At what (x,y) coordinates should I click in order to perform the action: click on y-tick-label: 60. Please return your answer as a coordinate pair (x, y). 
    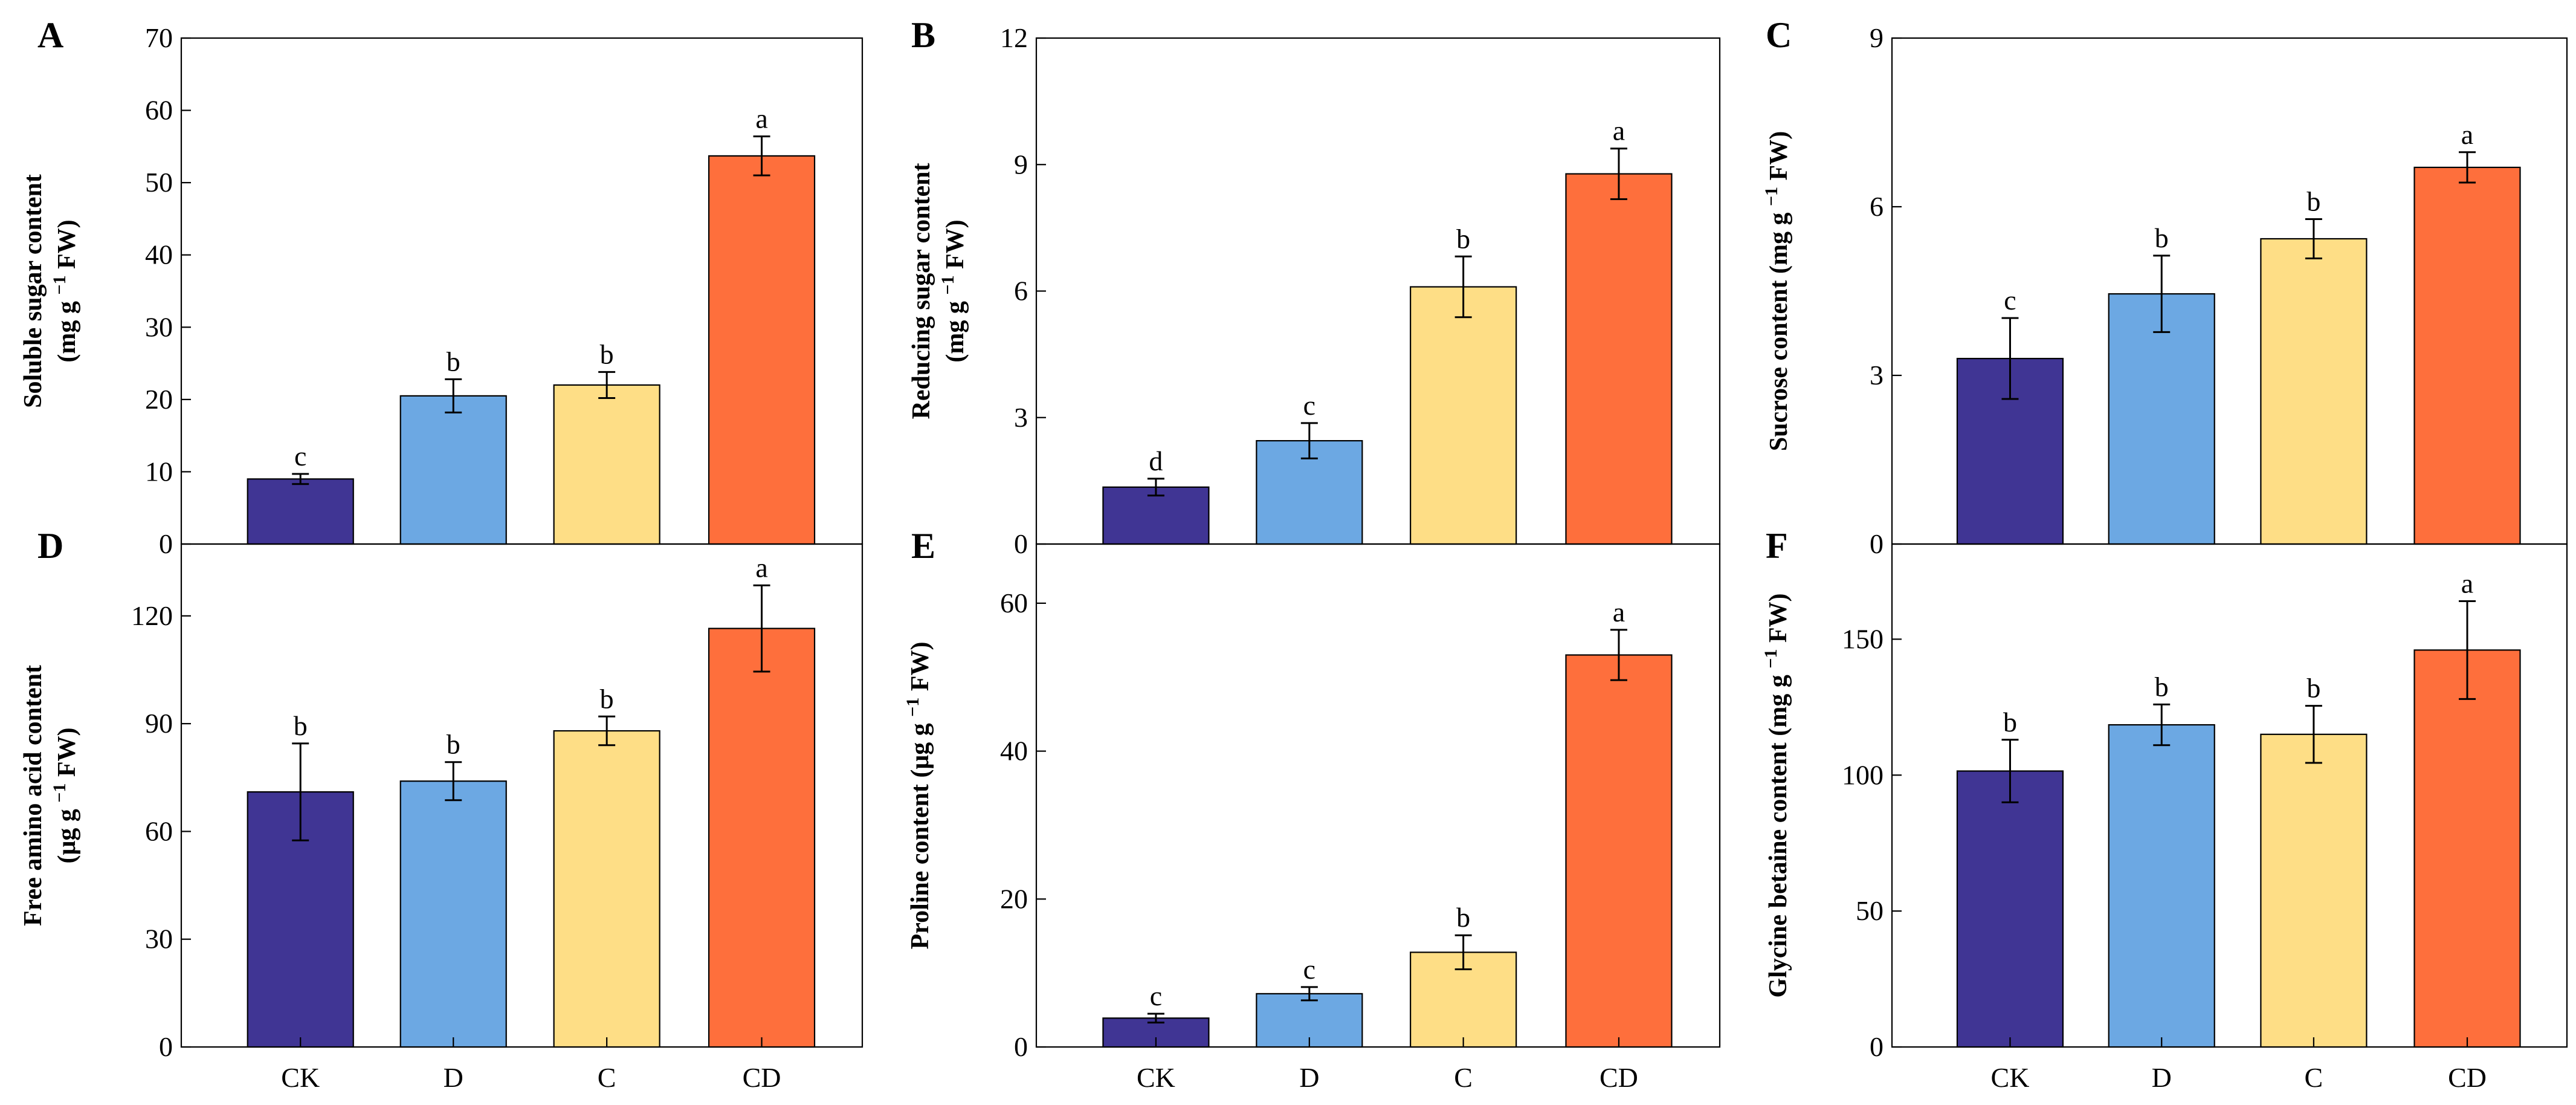
    Looking at the image, I should click on (159, 830).